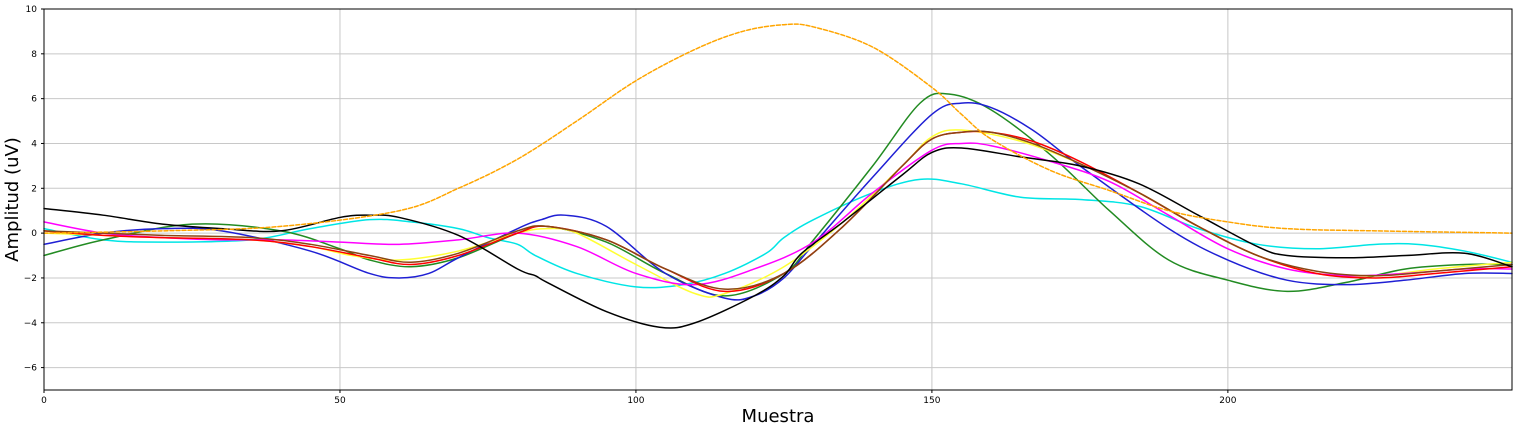 The height and width of the screenshot is (441, 1519). I want to click on x-tick-label: 0, so click(44, 401).